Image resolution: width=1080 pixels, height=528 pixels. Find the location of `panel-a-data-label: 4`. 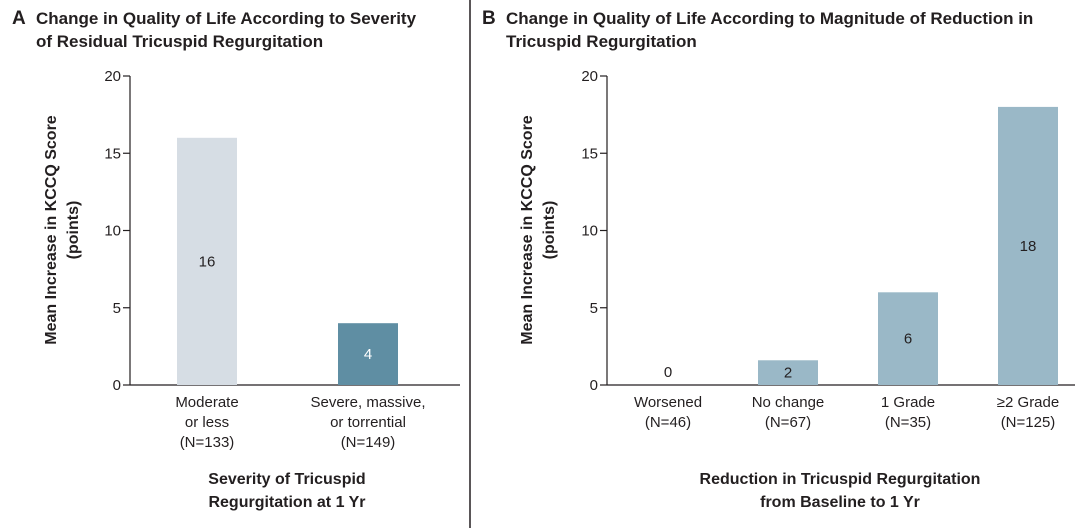

panel-a-data-label: 4 is located at coordinates (368, 354).